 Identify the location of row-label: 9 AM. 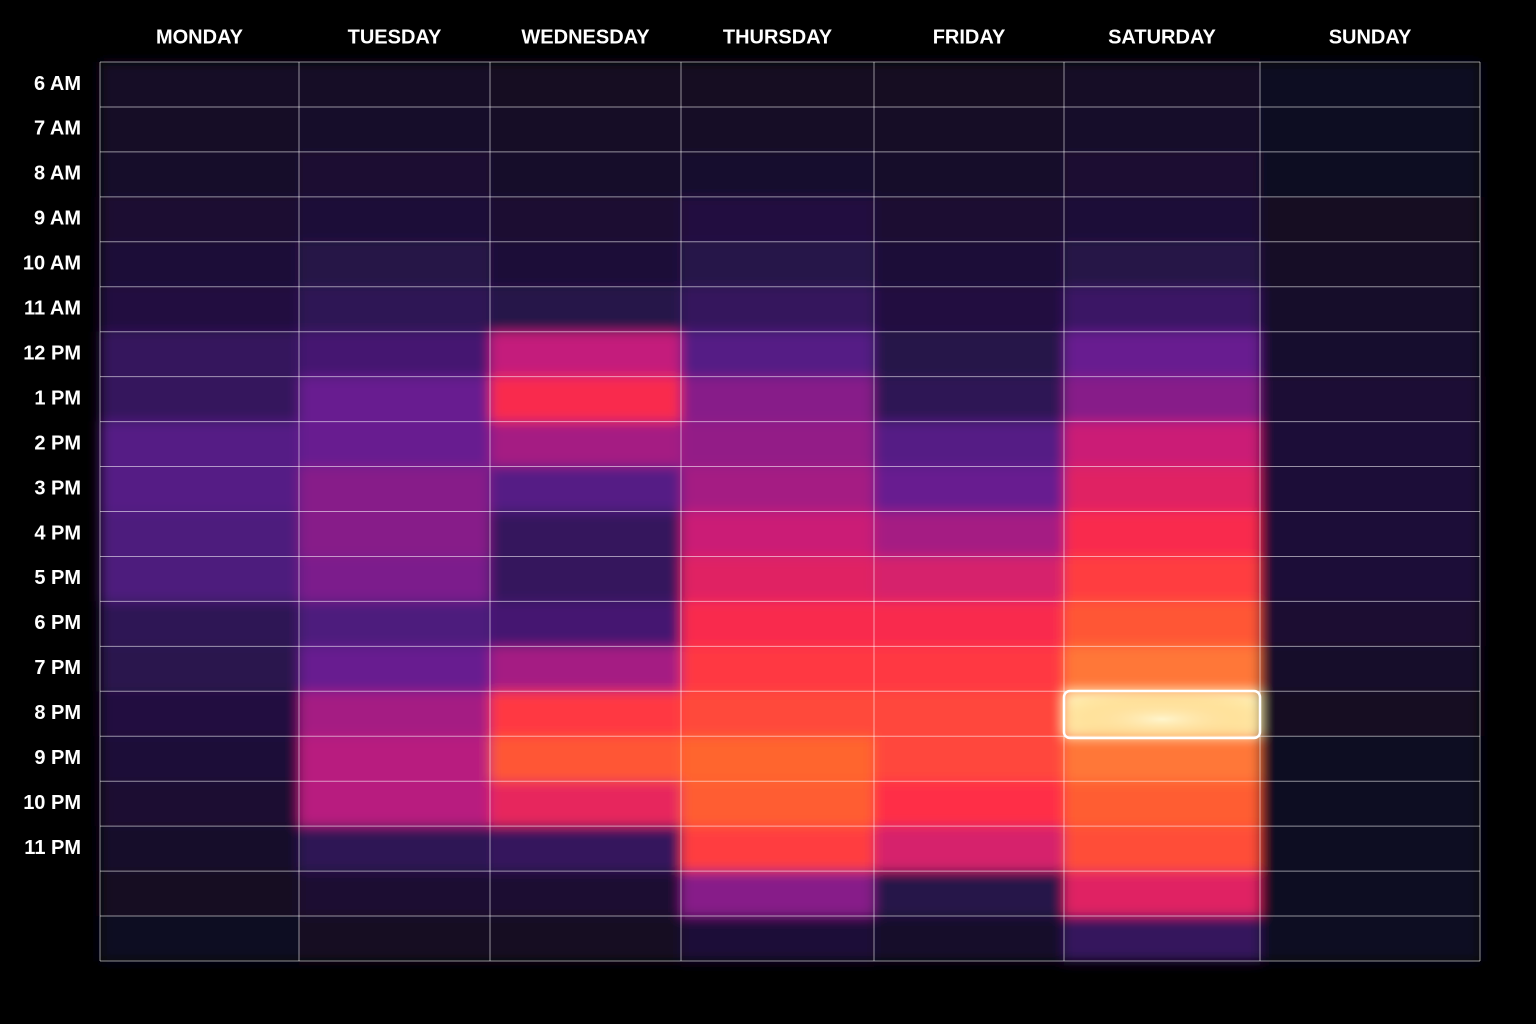
(57, 219).